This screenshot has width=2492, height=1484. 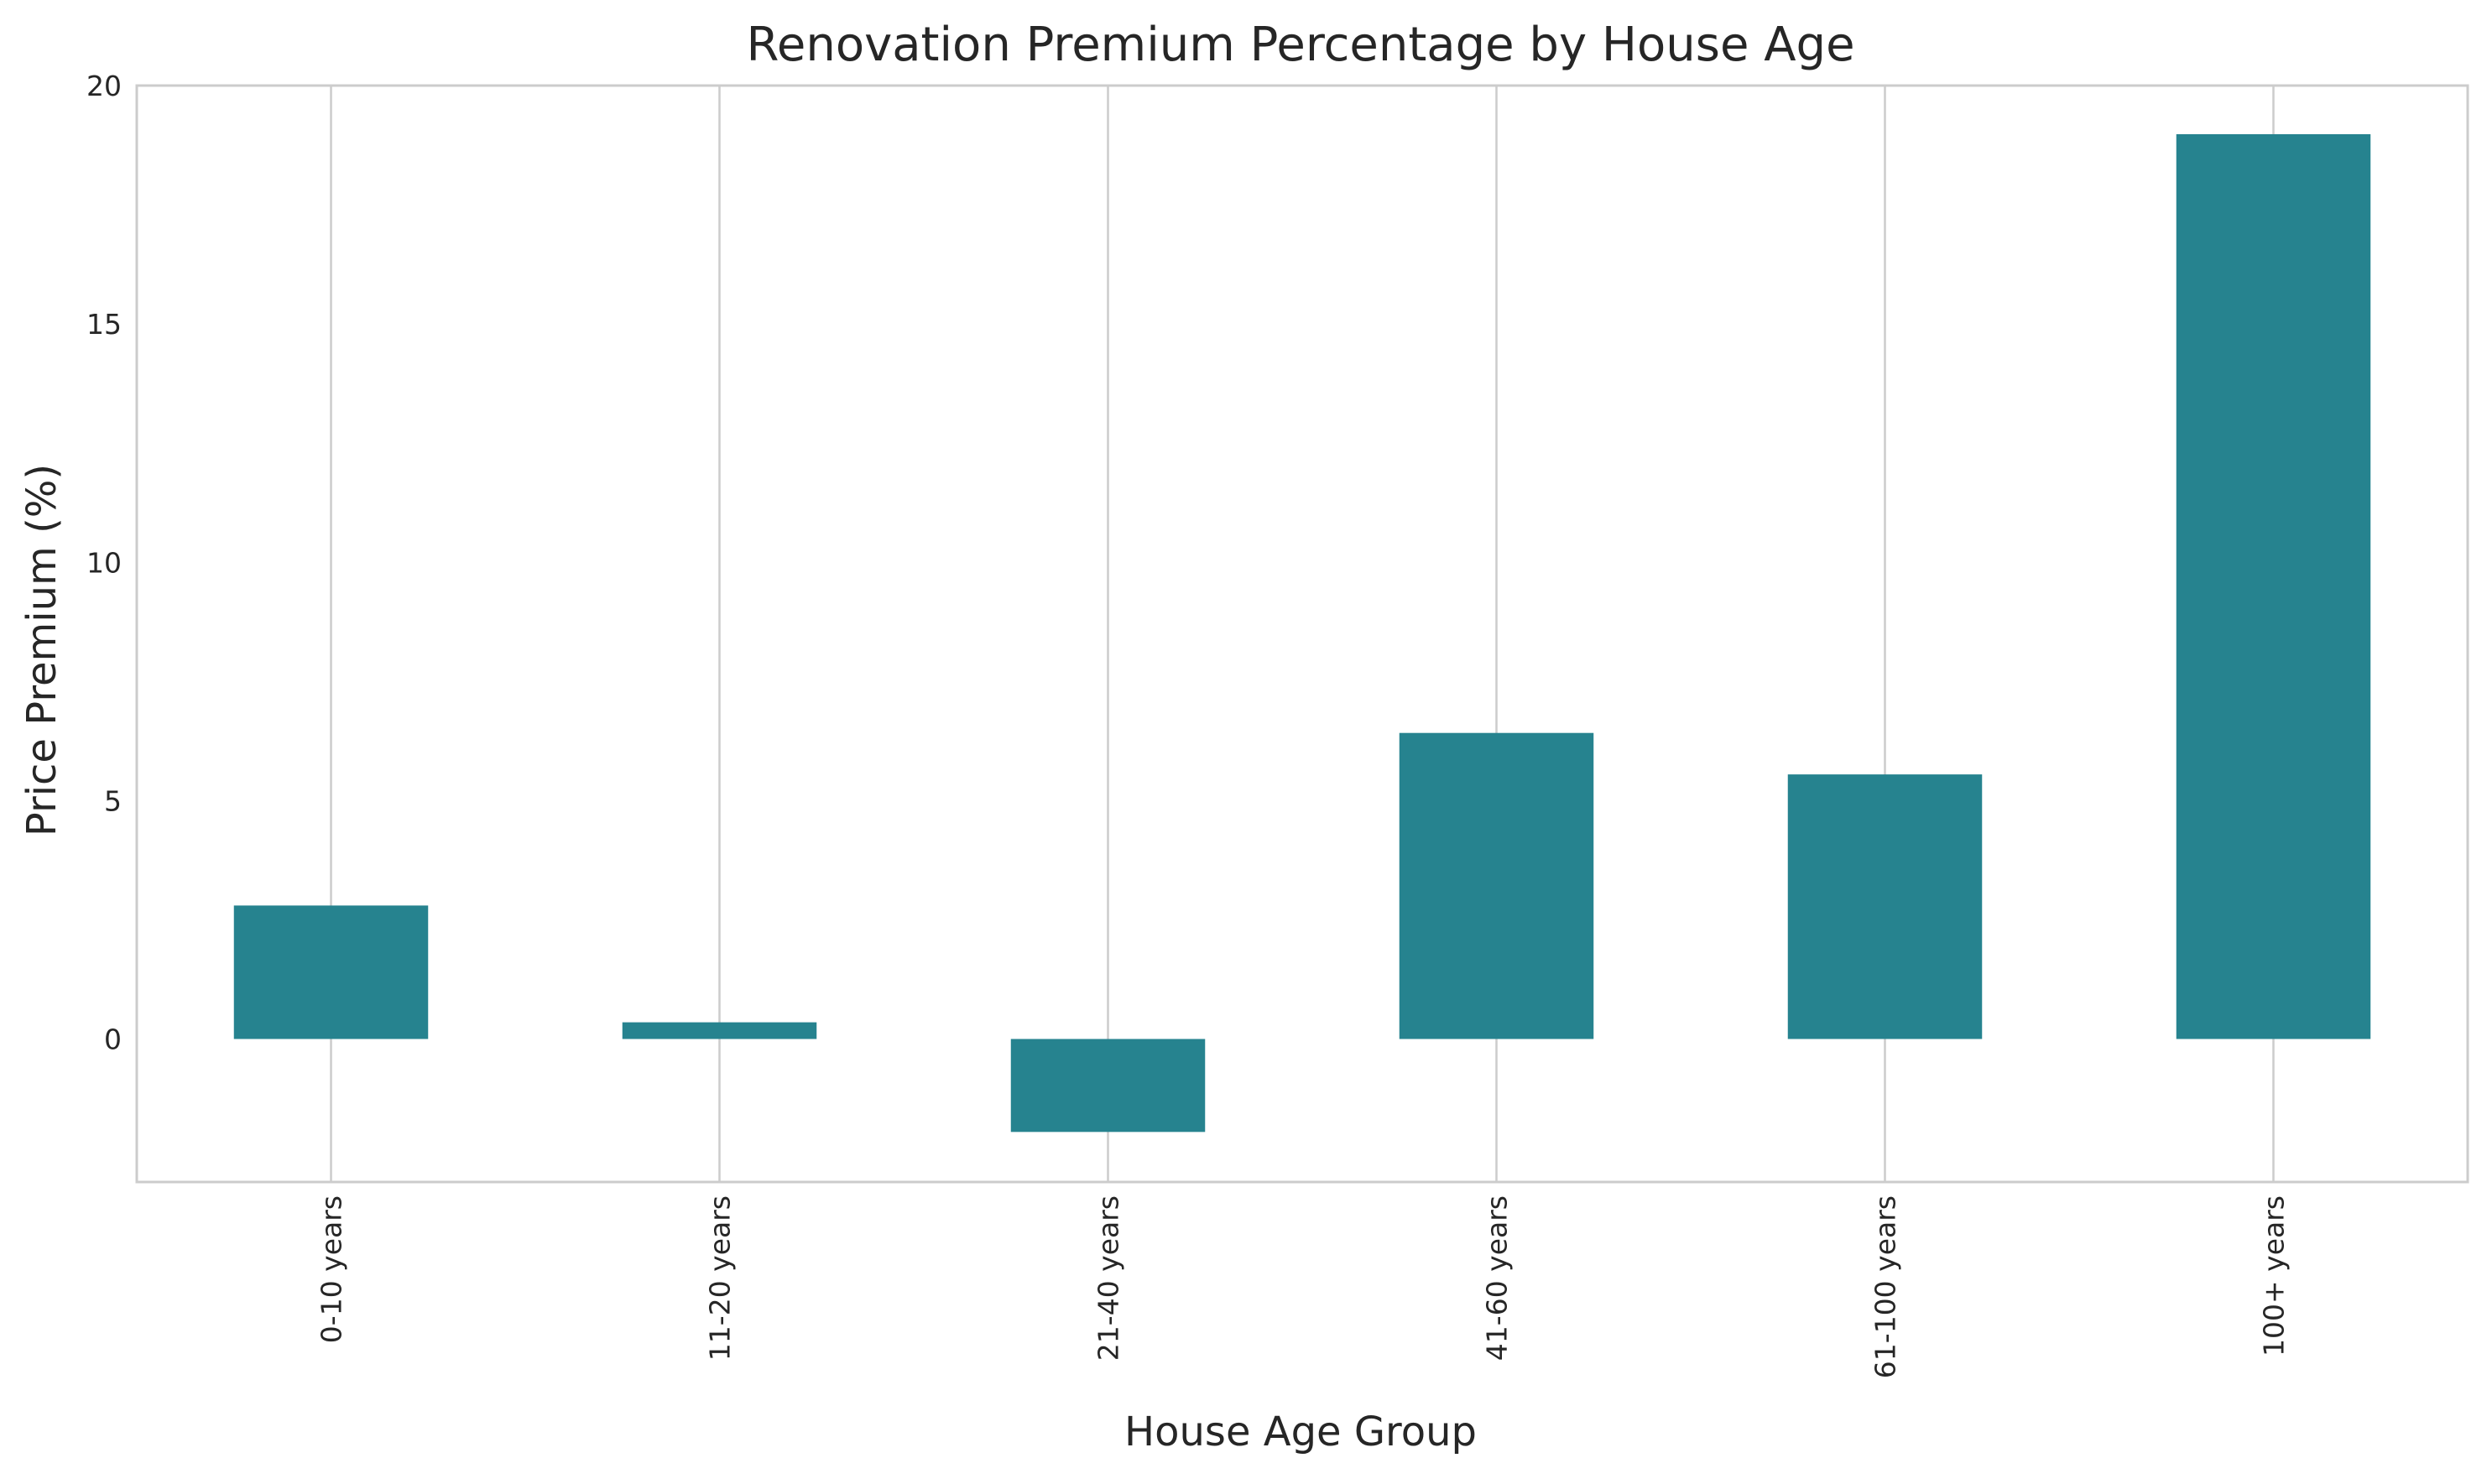 What do you see at coordinates (1886, 1286) in the screenshot?
I see `x-tick-label: 61-100 years` at bounding box center [1886, 1286].